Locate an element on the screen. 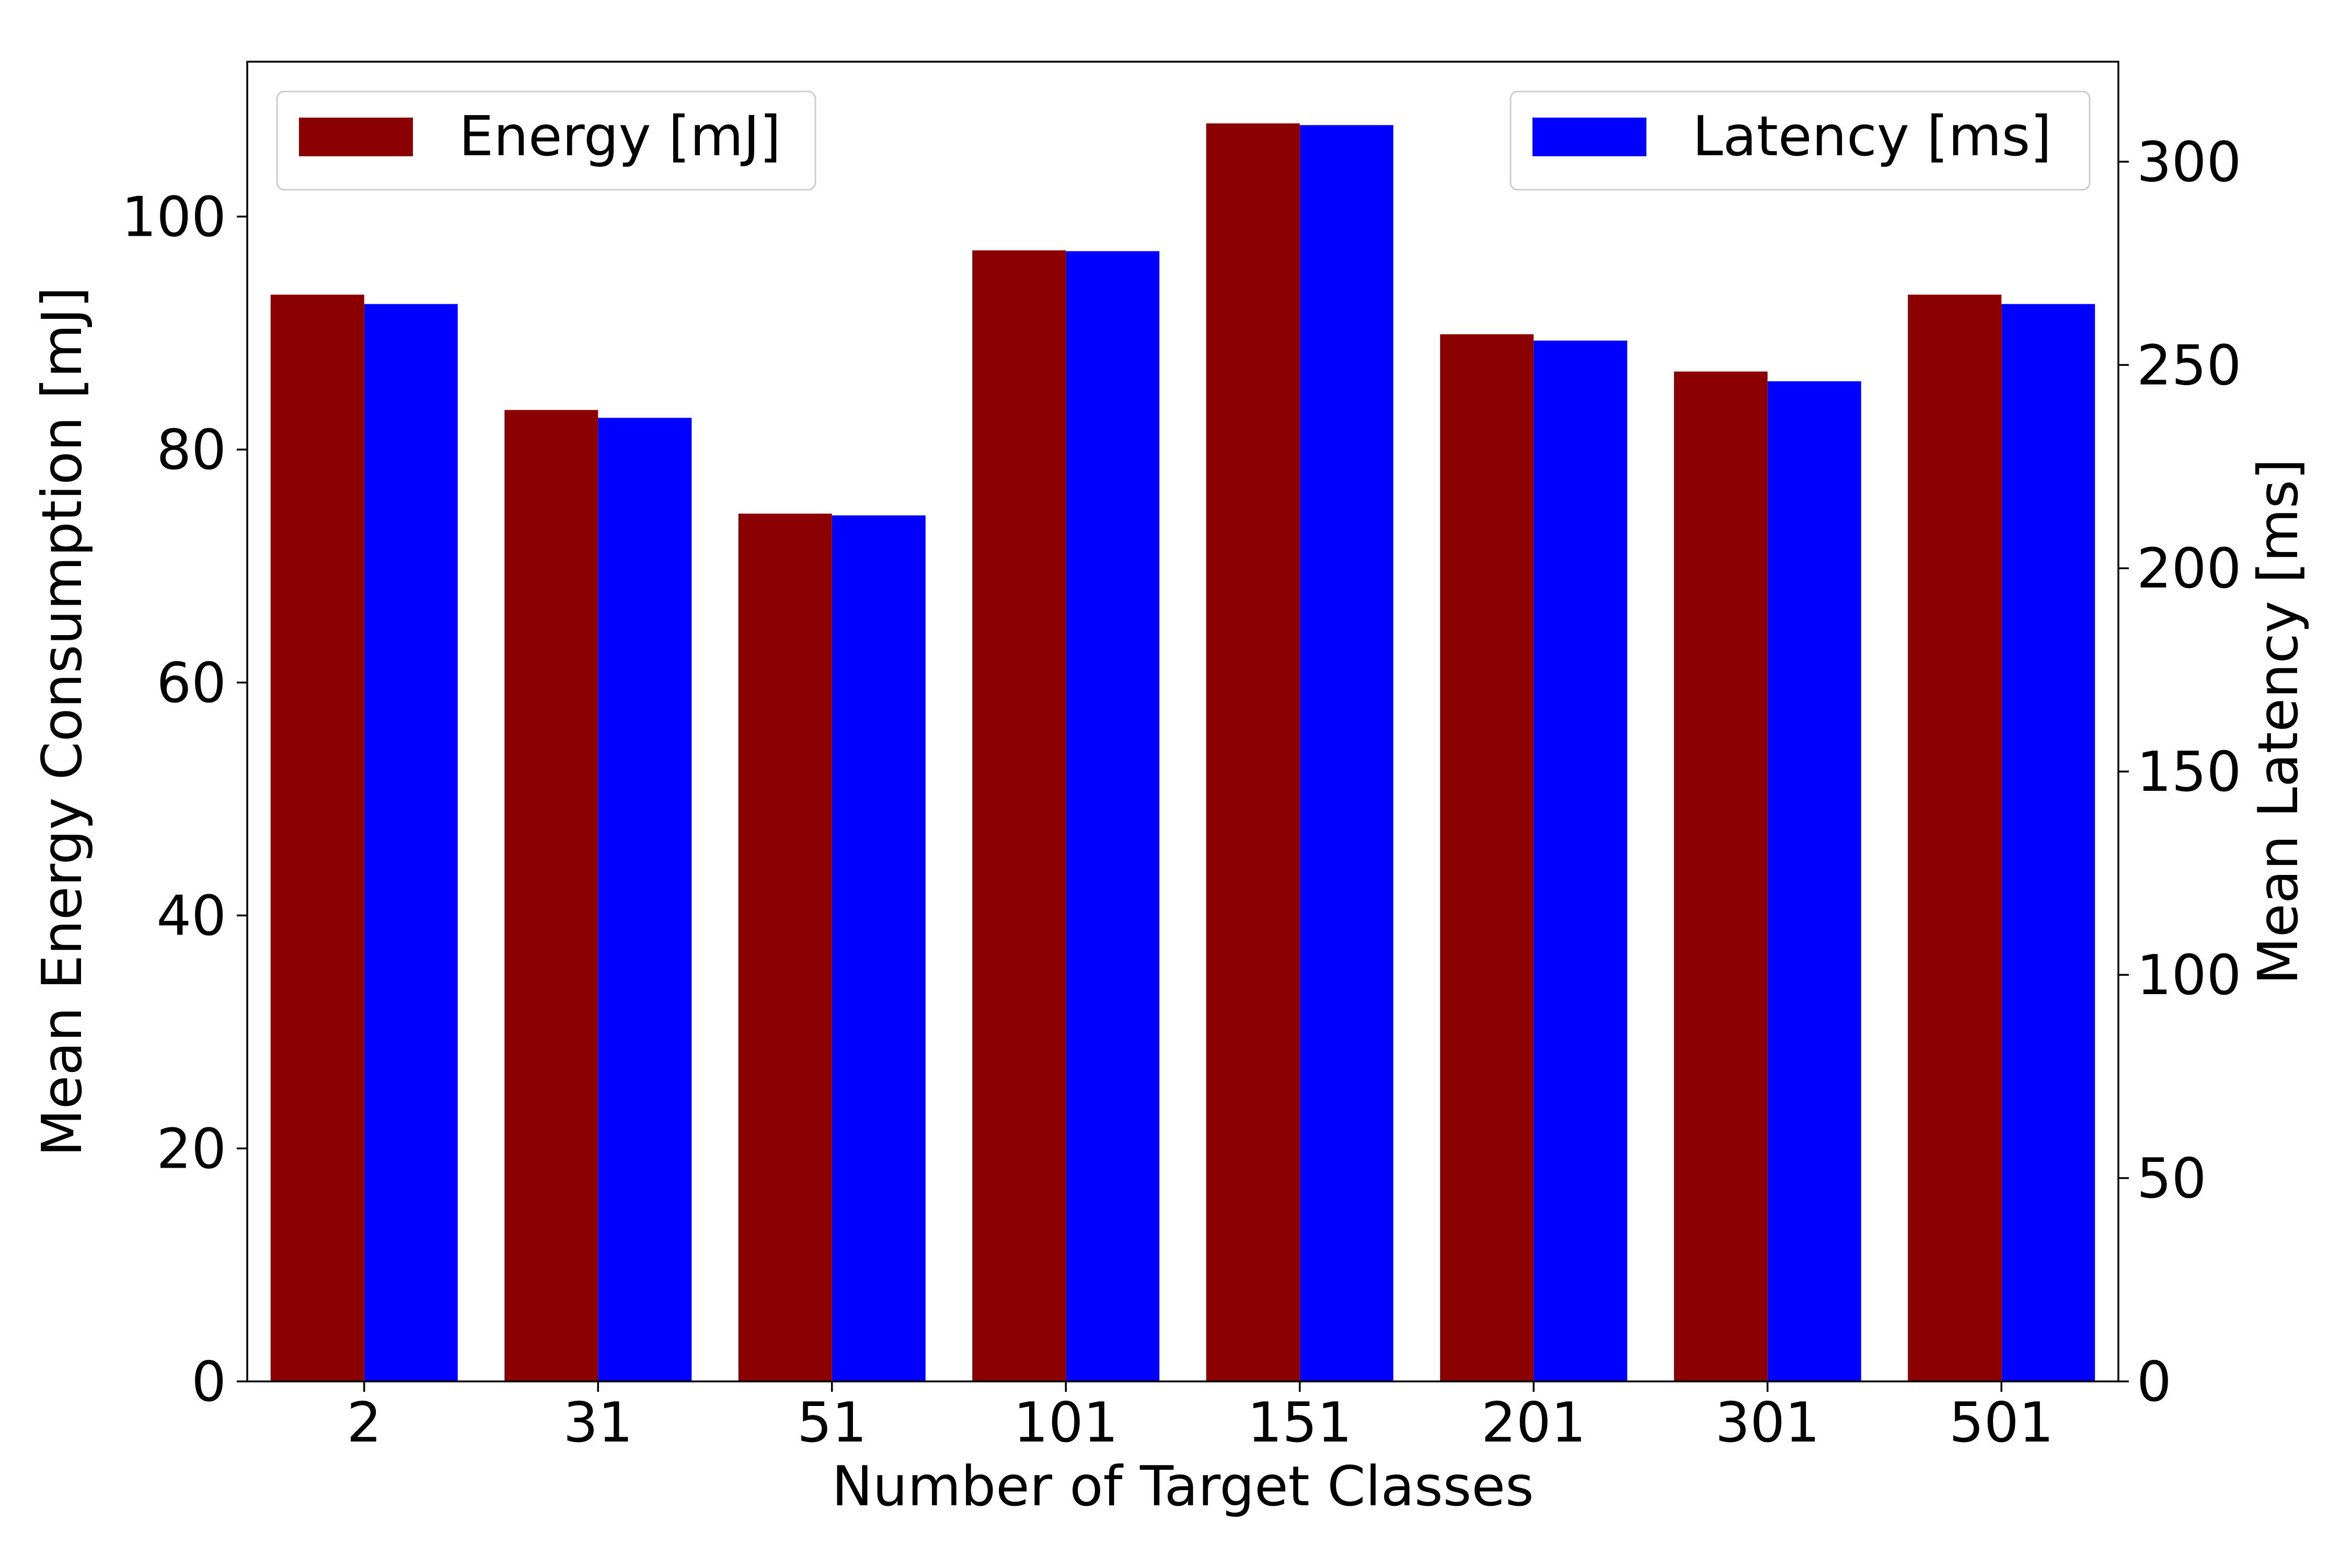  x-tick-label: 151 is located at coordinates (1300, 1423).